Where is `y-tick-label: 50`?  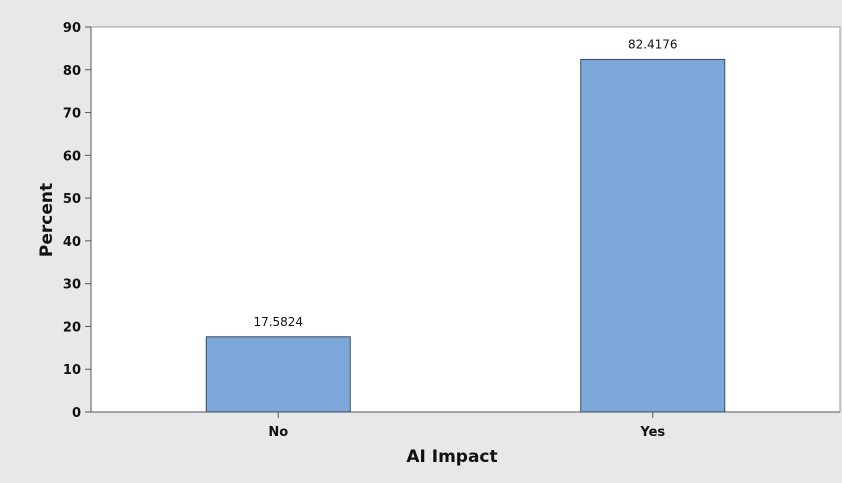
y-tick-label: 50 is located at coordinates (72, 199).